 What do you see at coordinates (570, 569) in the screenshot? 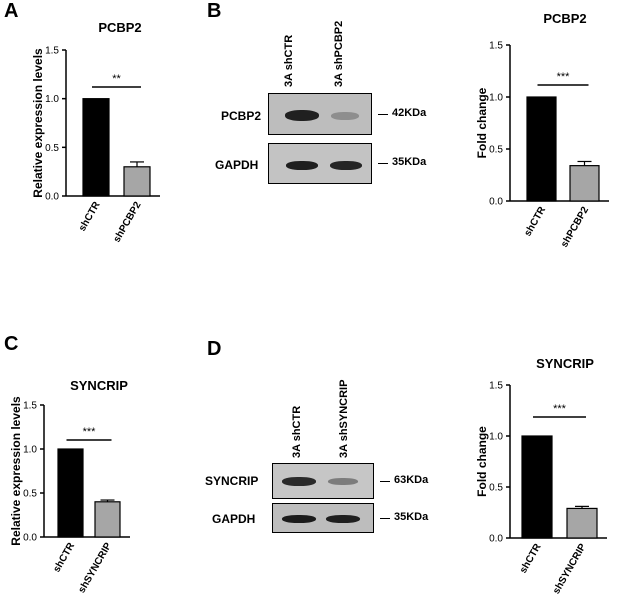
I see `x-tick-label: shSYNCRIP` at bounding box center [570, 569].